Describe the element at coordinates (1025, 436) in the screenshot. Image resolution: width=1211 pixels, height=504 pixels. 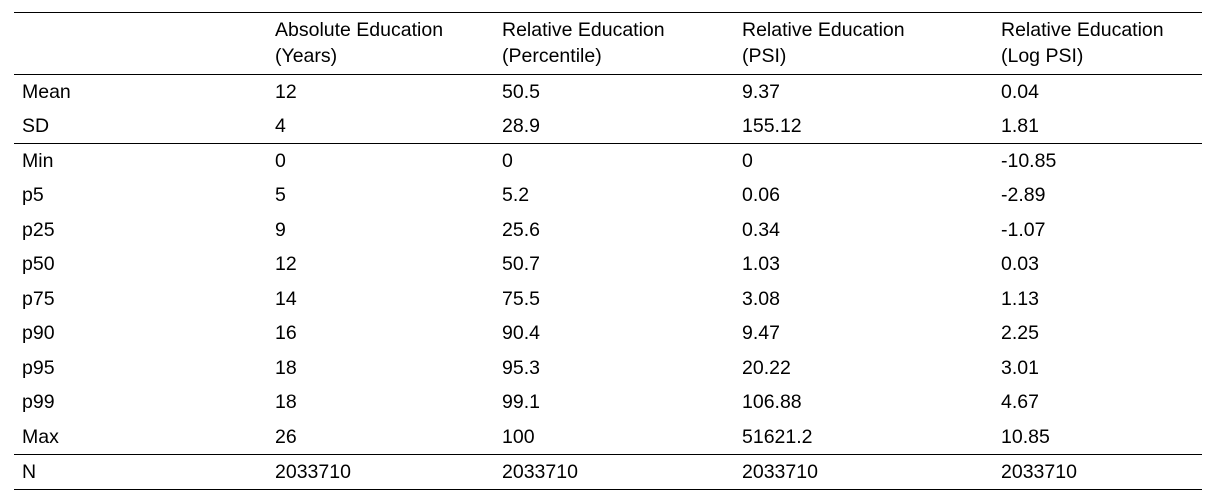
I see `table-cell: 10.85` at that location.